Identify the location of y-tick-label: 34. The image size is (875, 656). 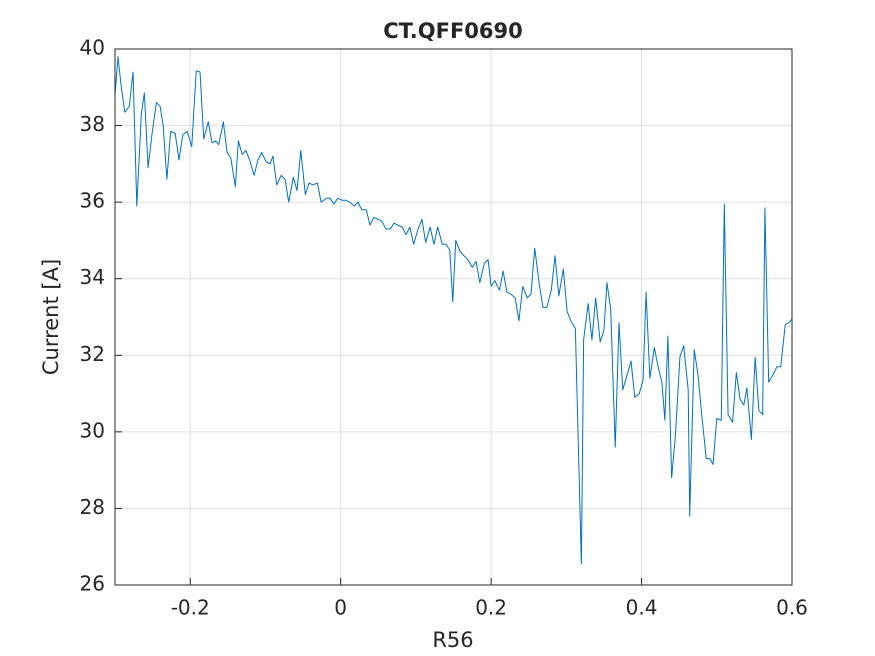
(92, 277).